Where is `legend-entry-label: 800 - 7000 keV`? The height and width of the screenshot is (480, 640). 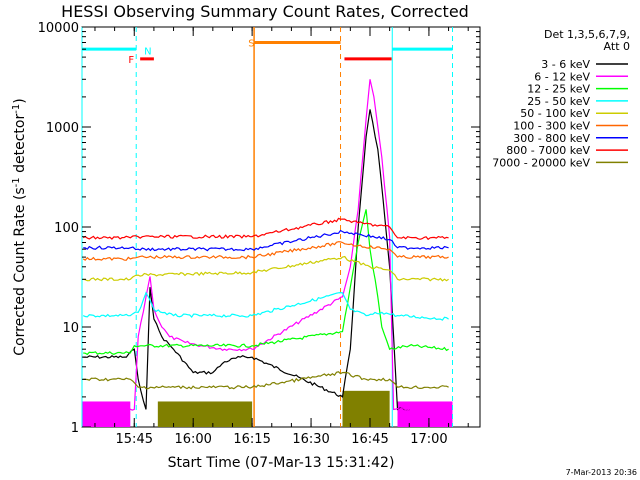 legend-entry-label: 800 - 7000 keV is located at coordinates (548, 150).